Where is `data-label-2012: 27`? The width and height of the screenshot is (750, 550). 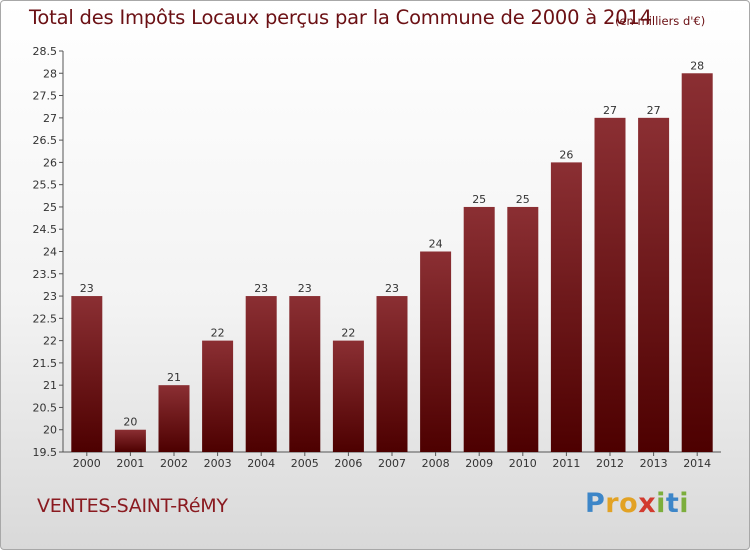 data-label-2012: 27 is located at coordinates (610, 110).